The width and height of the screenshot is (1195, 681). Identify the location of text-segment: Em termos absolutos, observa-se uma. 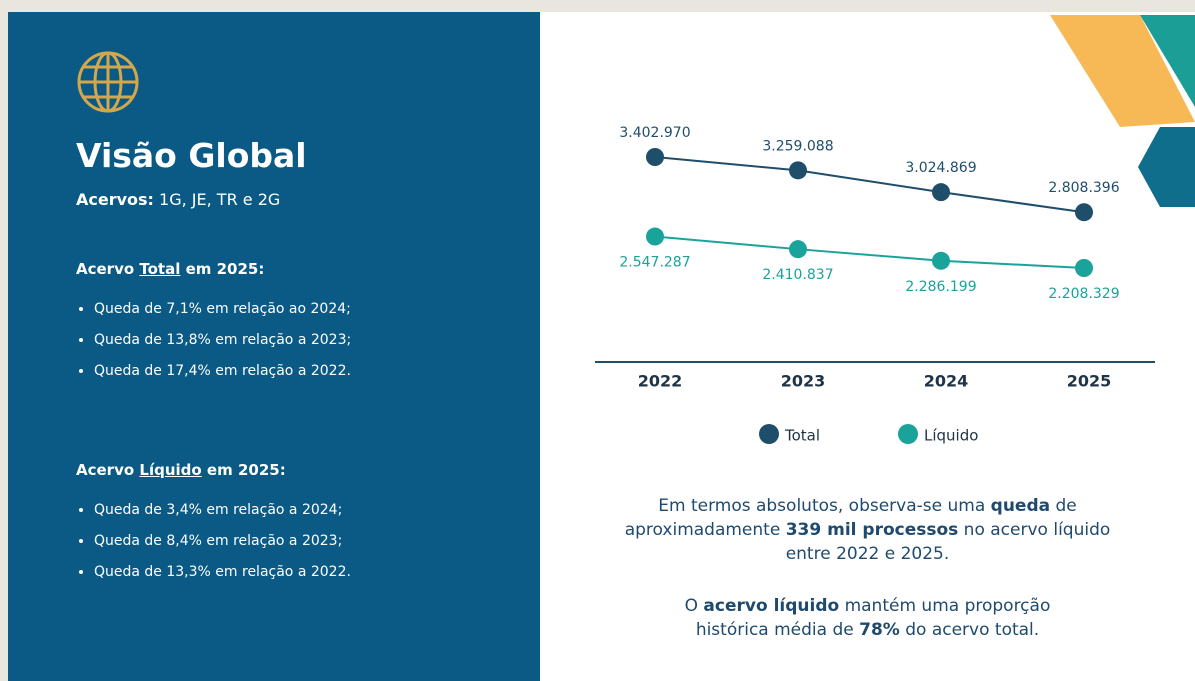
(824, 506).